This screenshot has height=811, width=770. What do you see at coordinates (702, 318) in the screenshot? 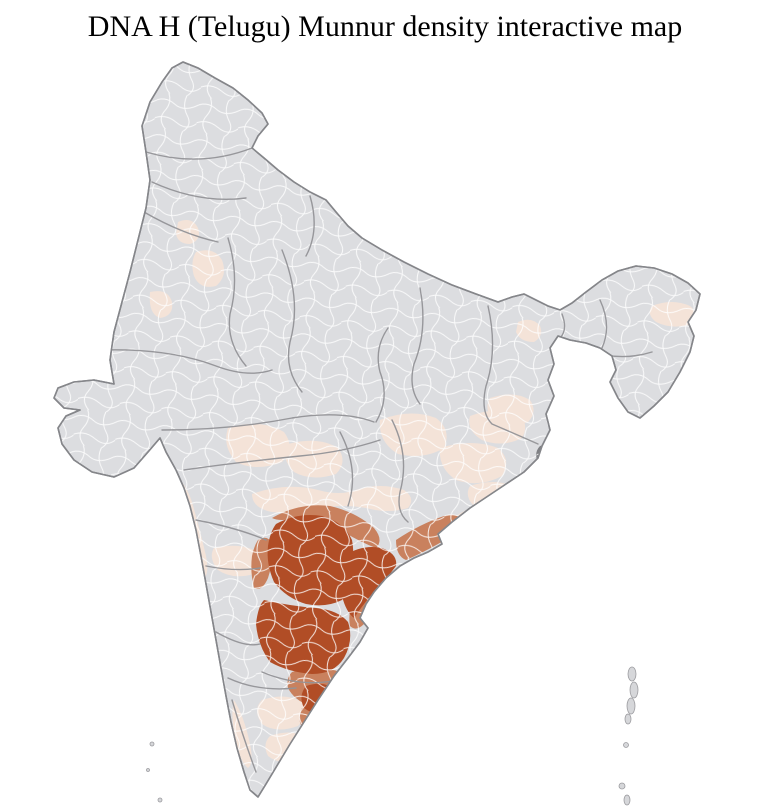
I see `mid-density-region` at bounding box center [702, 318].